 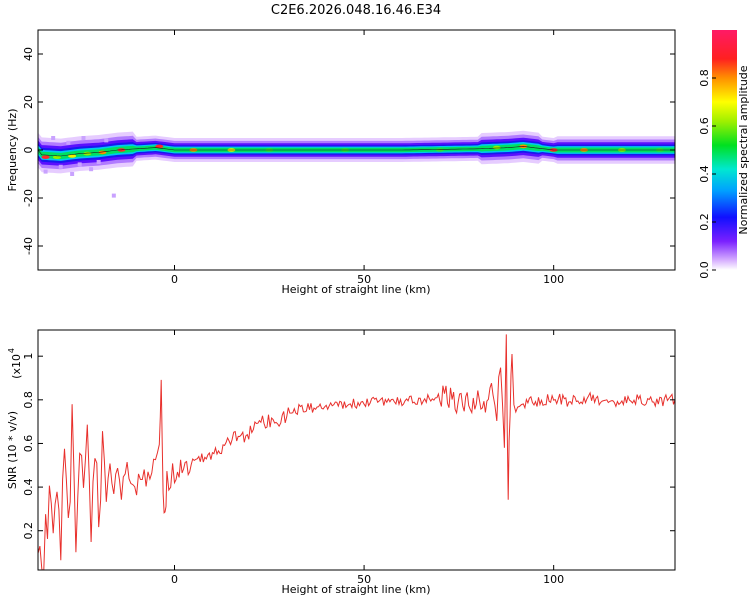 What do you see at coordinates (355, 289) in the screenshot?
I see `spectrogram-x-axis-label: Height of straight line (km)` at bounding box center [355, 289].